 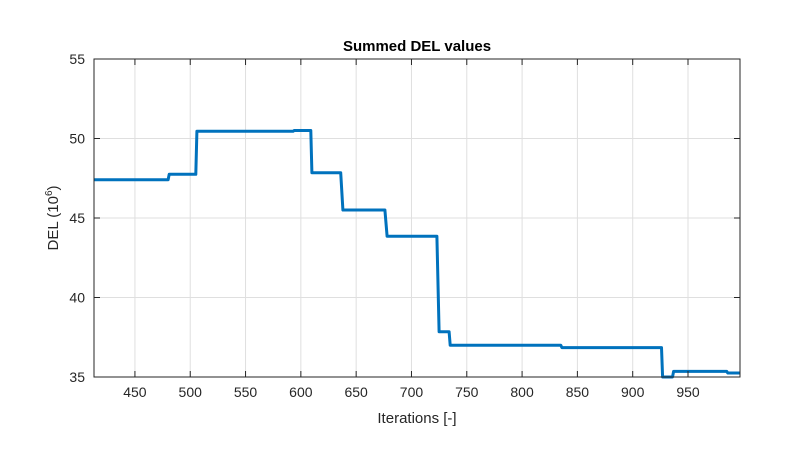 What do you see at coordinates (77, 139) in the screenshot?
I see `y-tick-label: 50` at bounding box center [77, 139].